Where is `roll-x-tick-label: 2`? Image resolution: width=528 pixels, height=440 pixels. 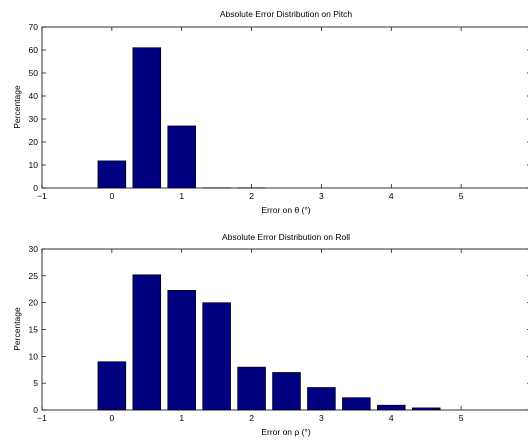 roll-x-tick-label: 2 is located at coordinates (251, 418).